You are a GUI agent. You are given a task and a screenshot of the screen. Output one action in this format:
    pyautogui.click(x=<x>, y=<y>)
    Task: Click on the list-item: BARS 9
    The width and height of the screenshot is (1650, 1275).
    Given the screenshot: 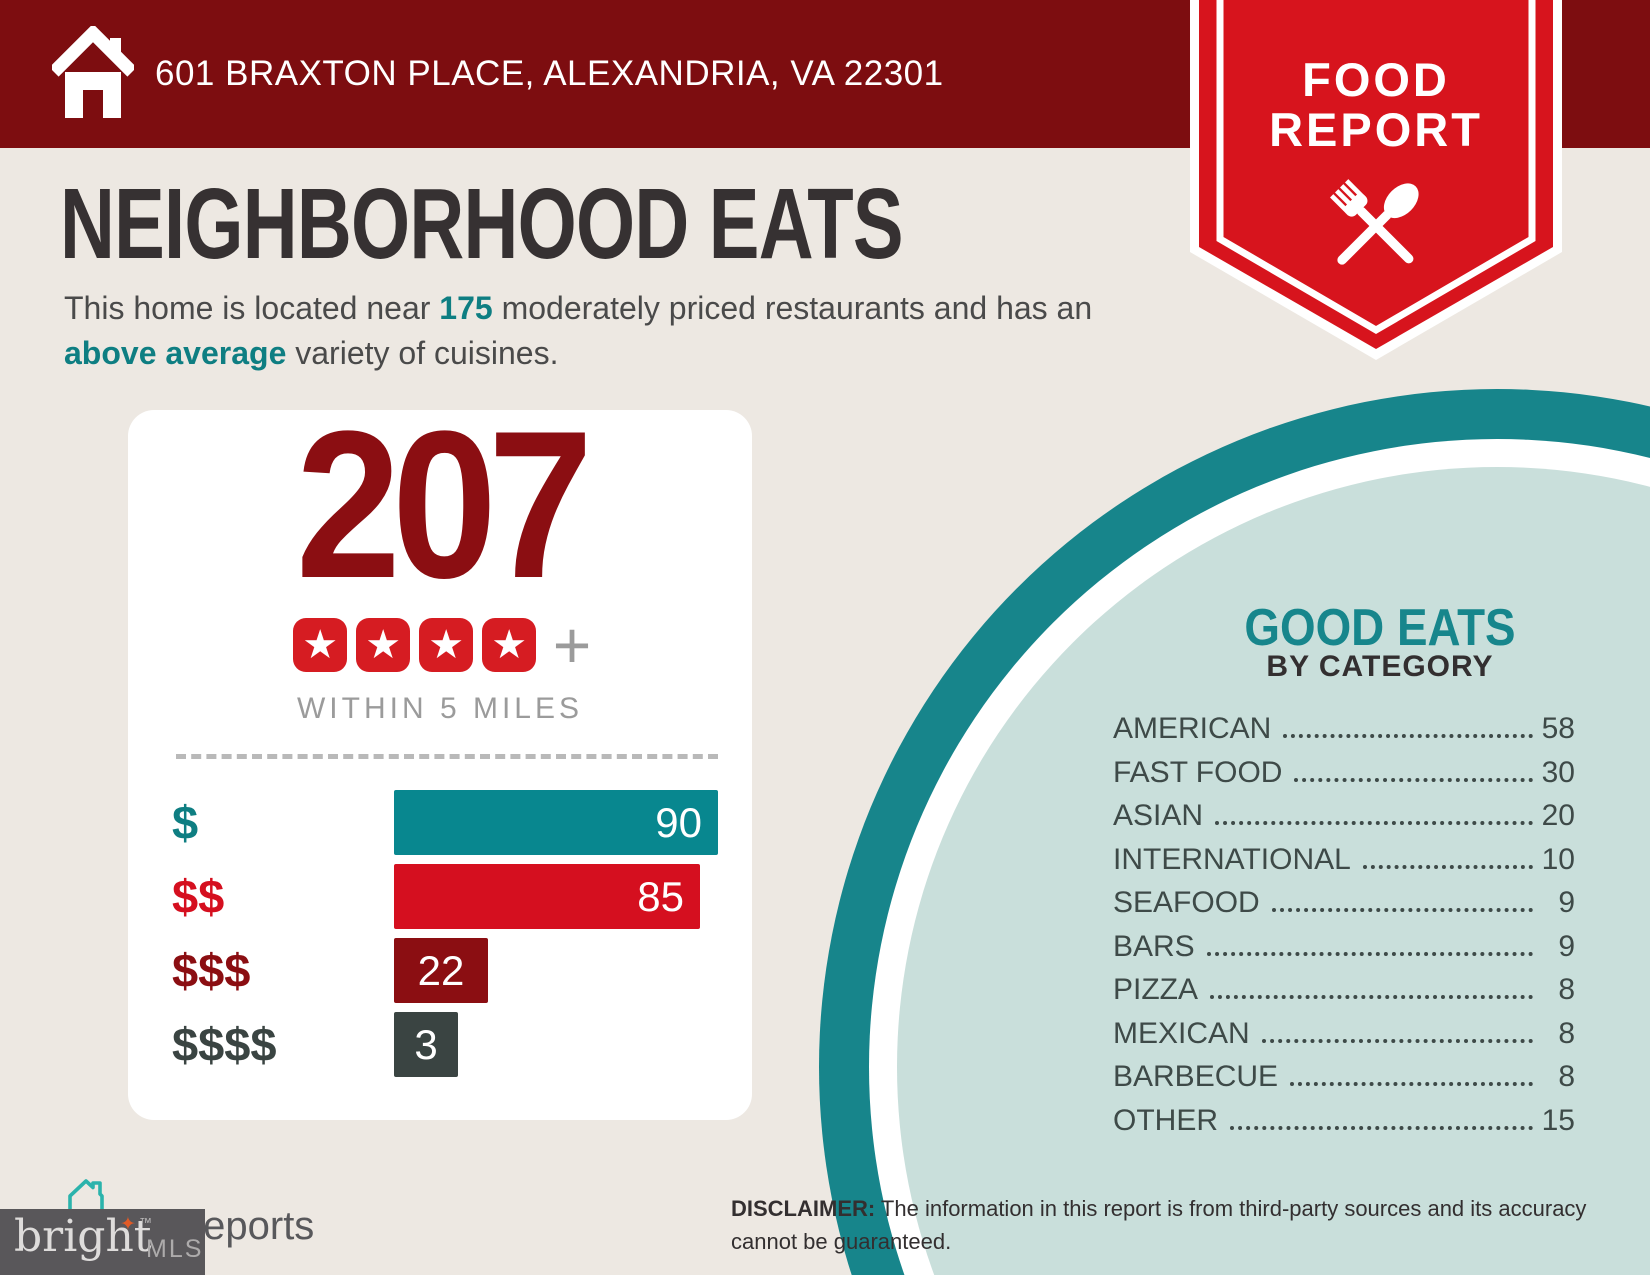 What is the action you would take?
    pyautogui.click(x=1344, y=952)
    